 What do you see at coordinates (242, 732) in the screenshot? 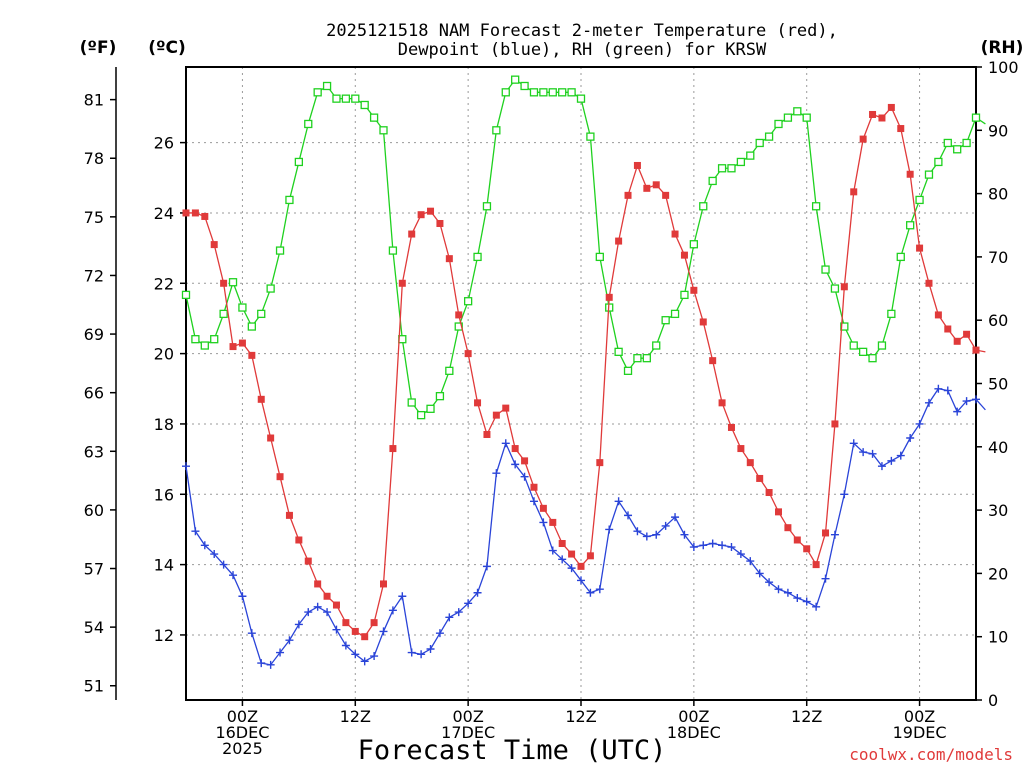
I see `time-tick-label: 16DEC` at bounding box center [242, 732].